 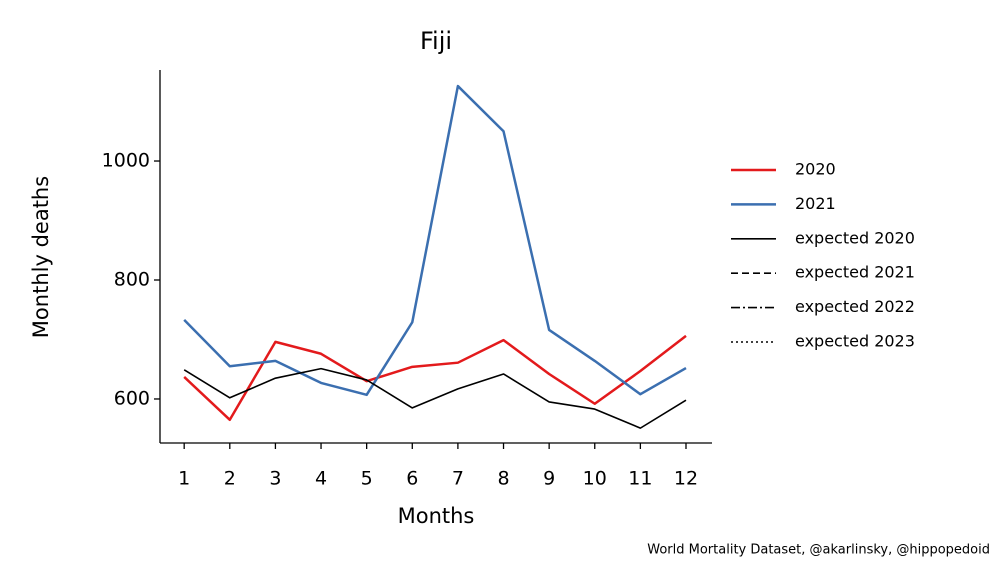 What do you see at coordinates (436, 41) in the screenshot?
I see `chart-title: Fiji` at bounding box center [436, 41].